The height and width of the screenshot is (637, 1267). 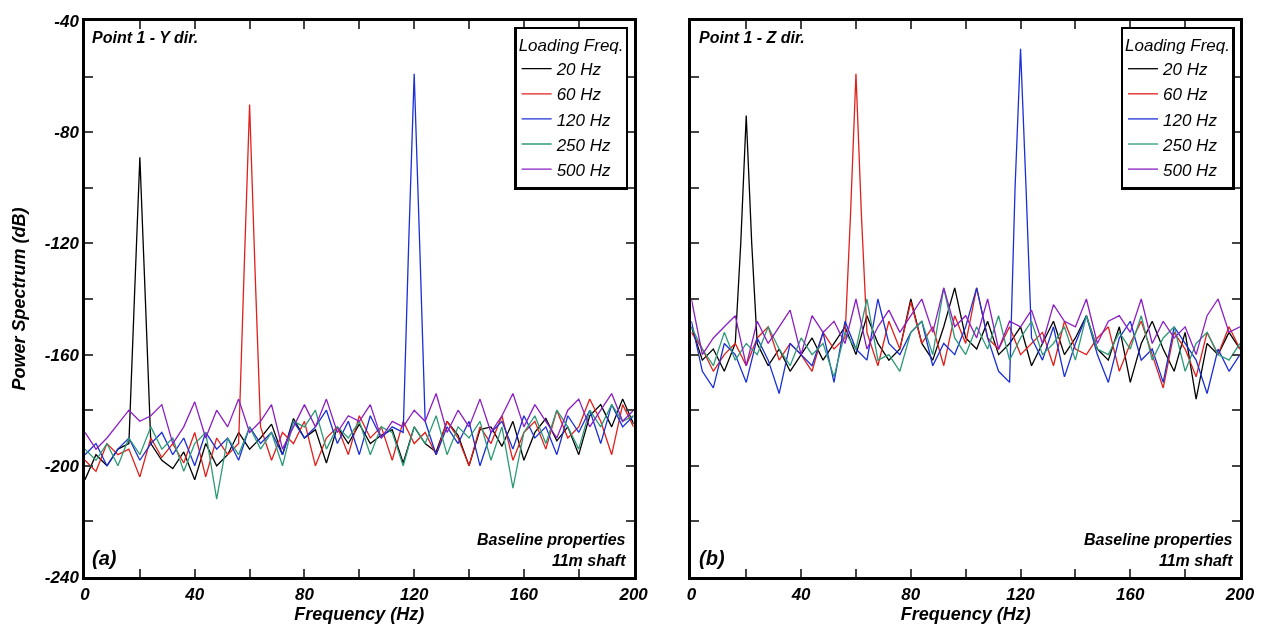 What do you see at coordinates (67, 21) in the screenshot?
I see `y-tick-label: -40` at bounding box center [67, 21].